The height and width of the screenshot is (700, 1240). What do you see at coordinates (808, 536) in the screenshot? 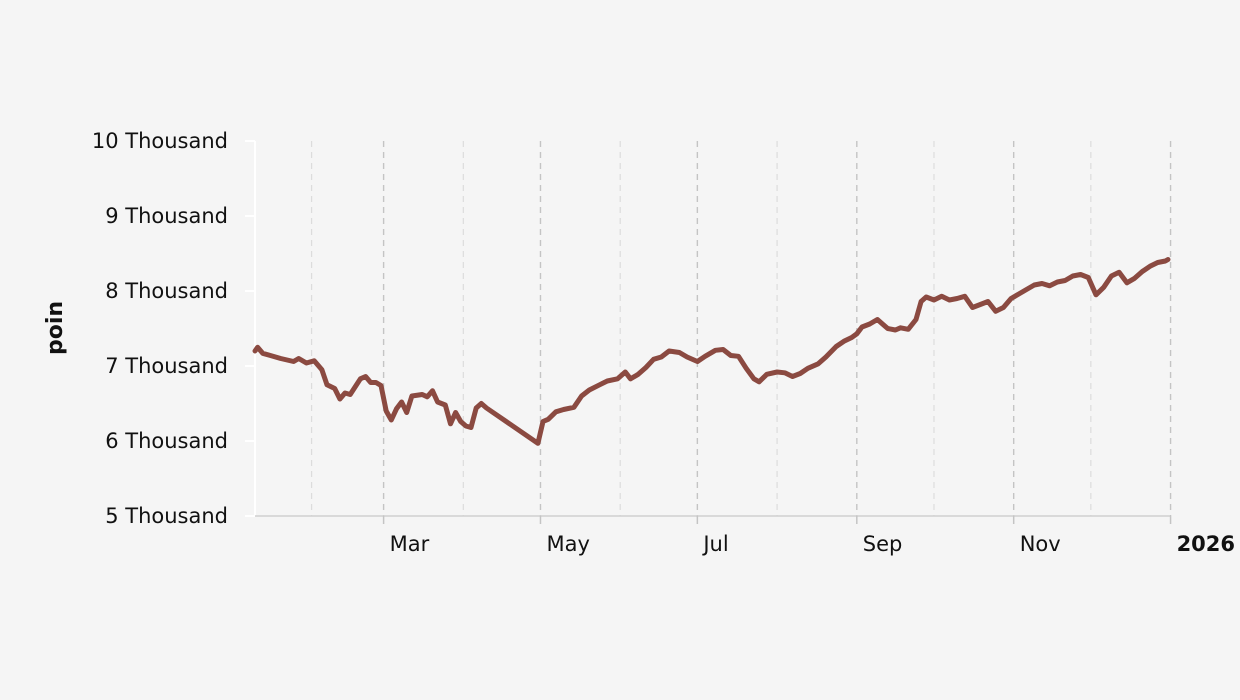
I see `x-axis-ticks: Mar May Jul Sep Nov 2026` at bounding box center [808, 536].